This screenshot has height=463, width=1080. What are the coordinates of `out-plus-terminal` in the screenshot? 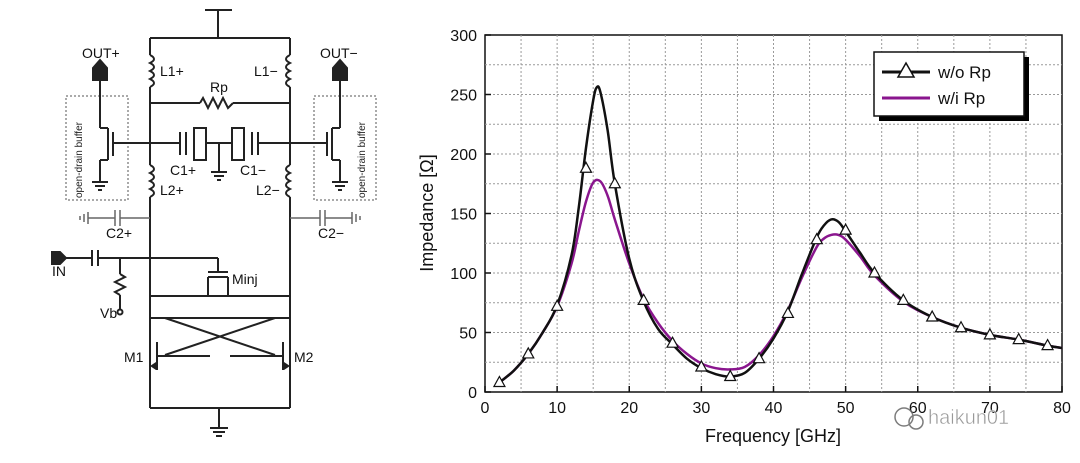 It's located at (100, 69).